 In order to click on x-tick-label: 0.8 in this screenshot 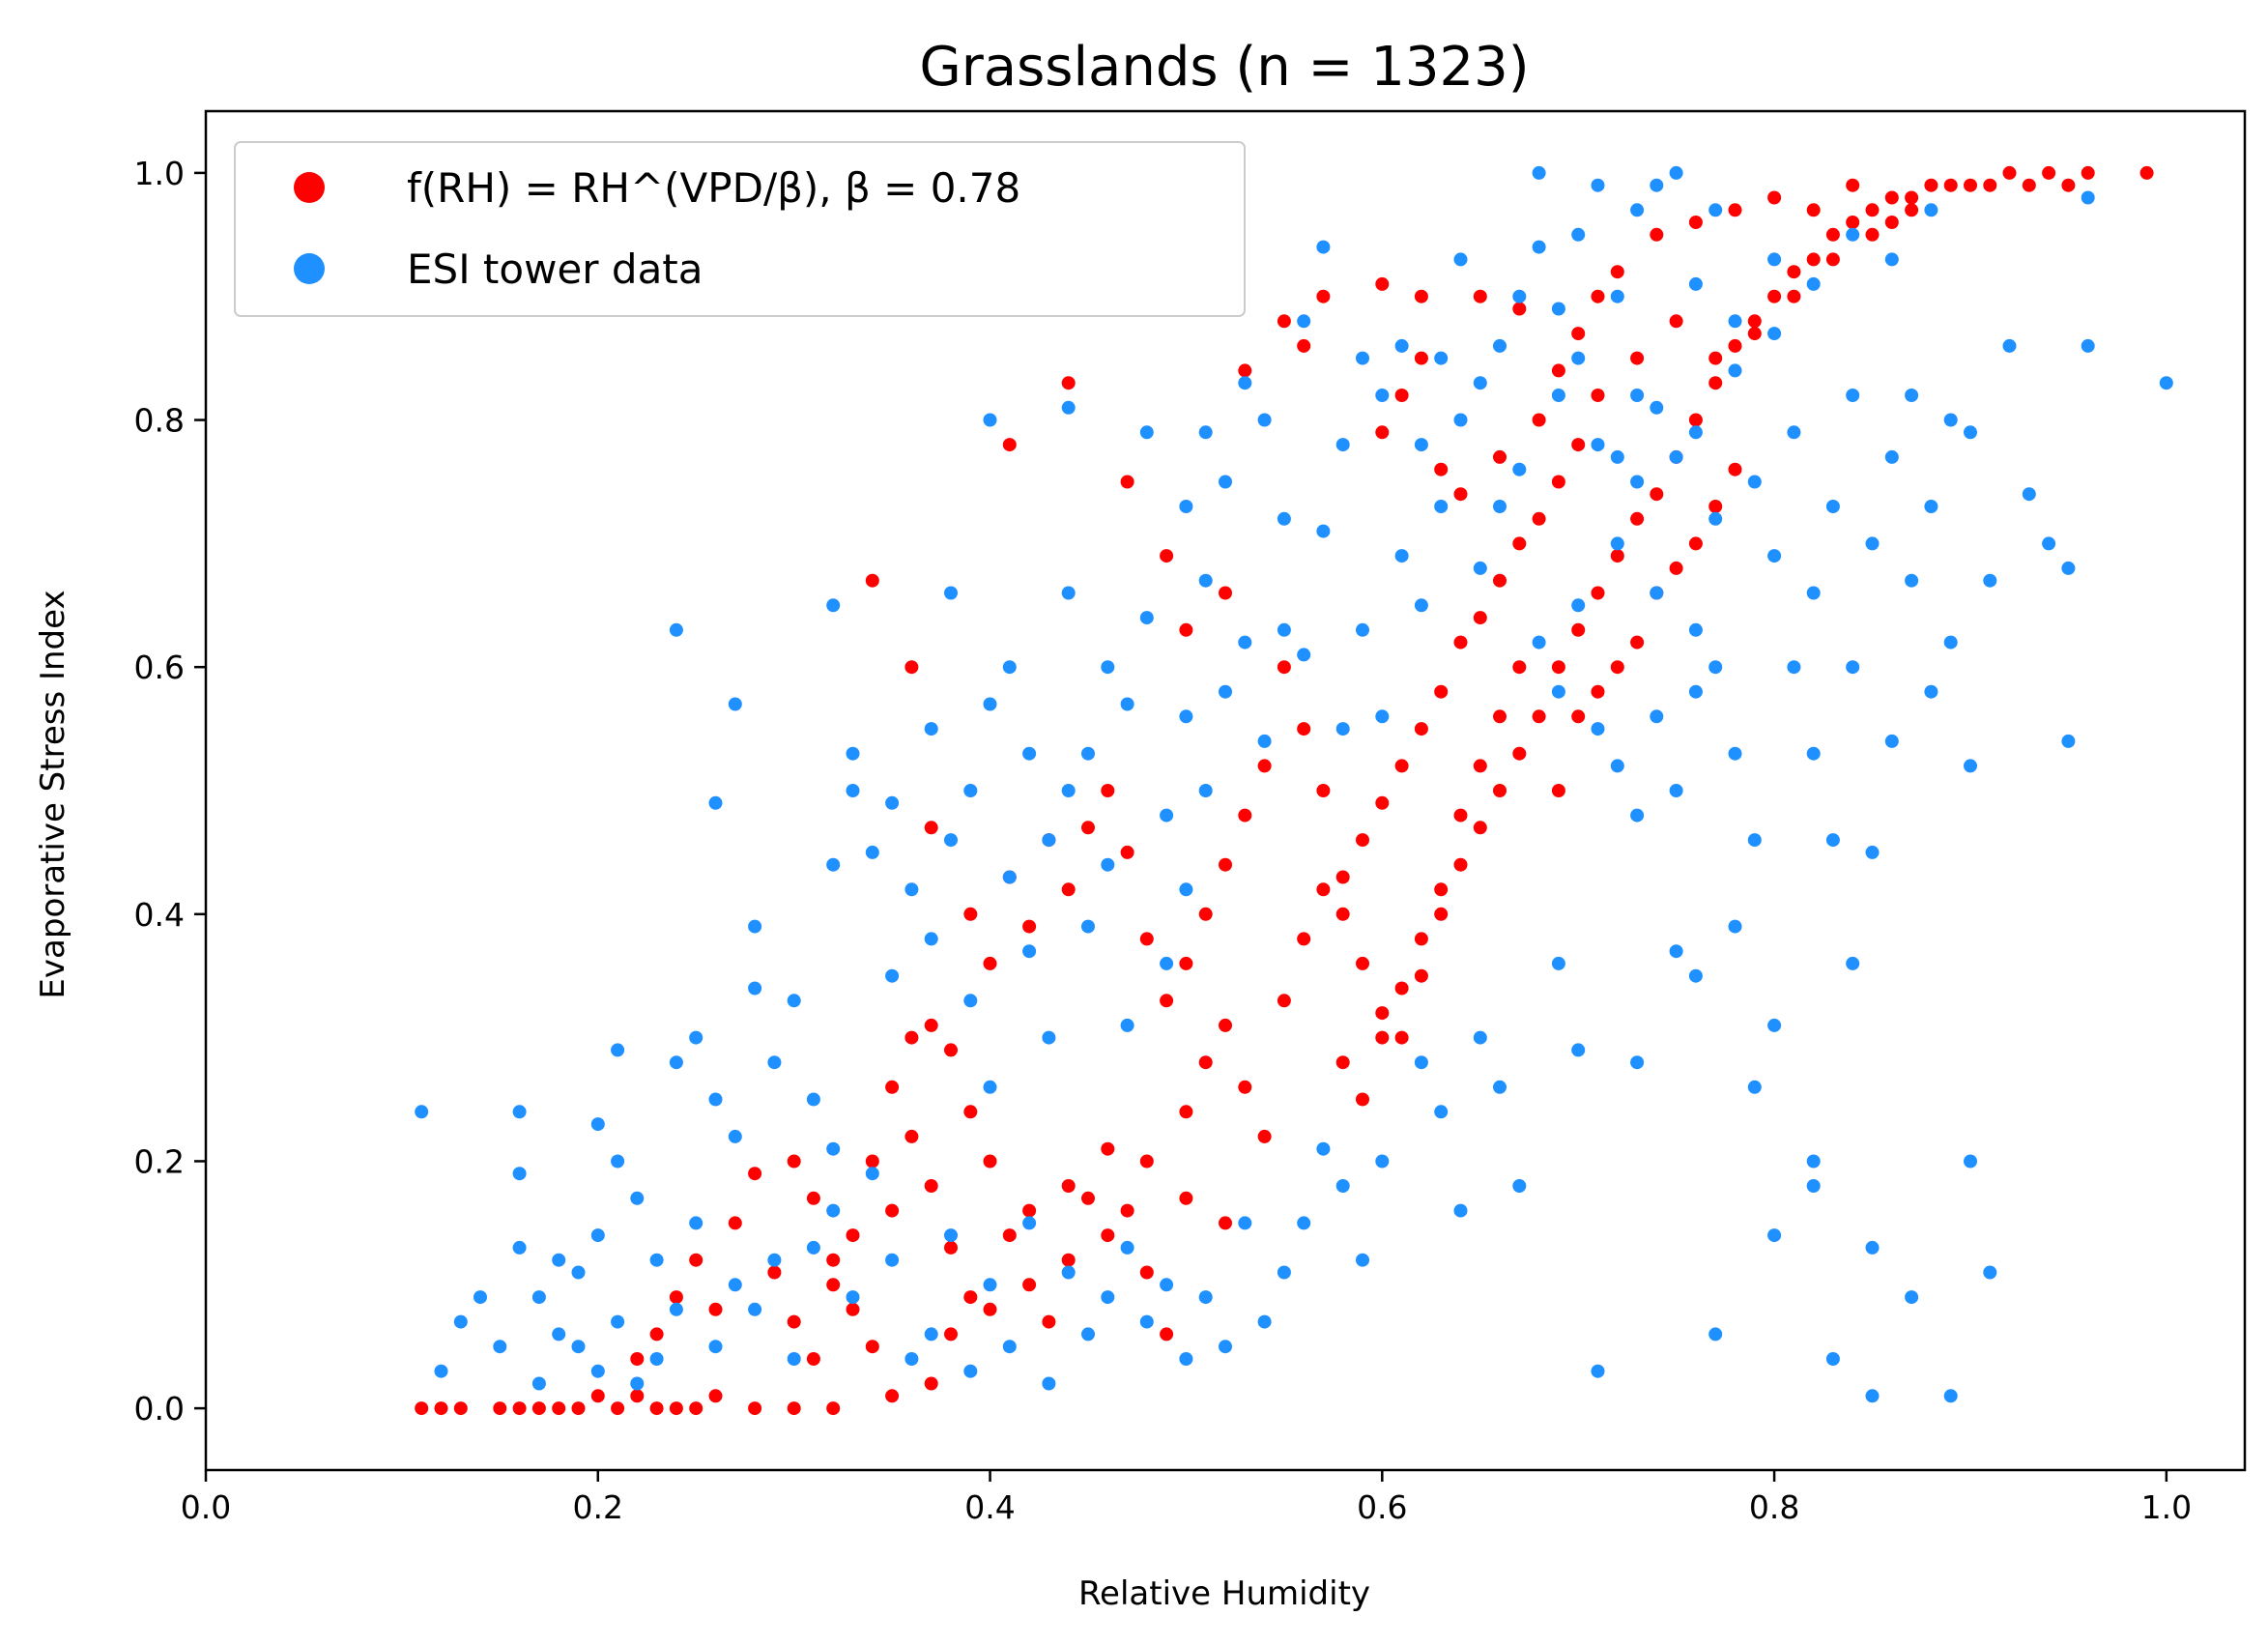, I will do `click(1774, 1507)`.